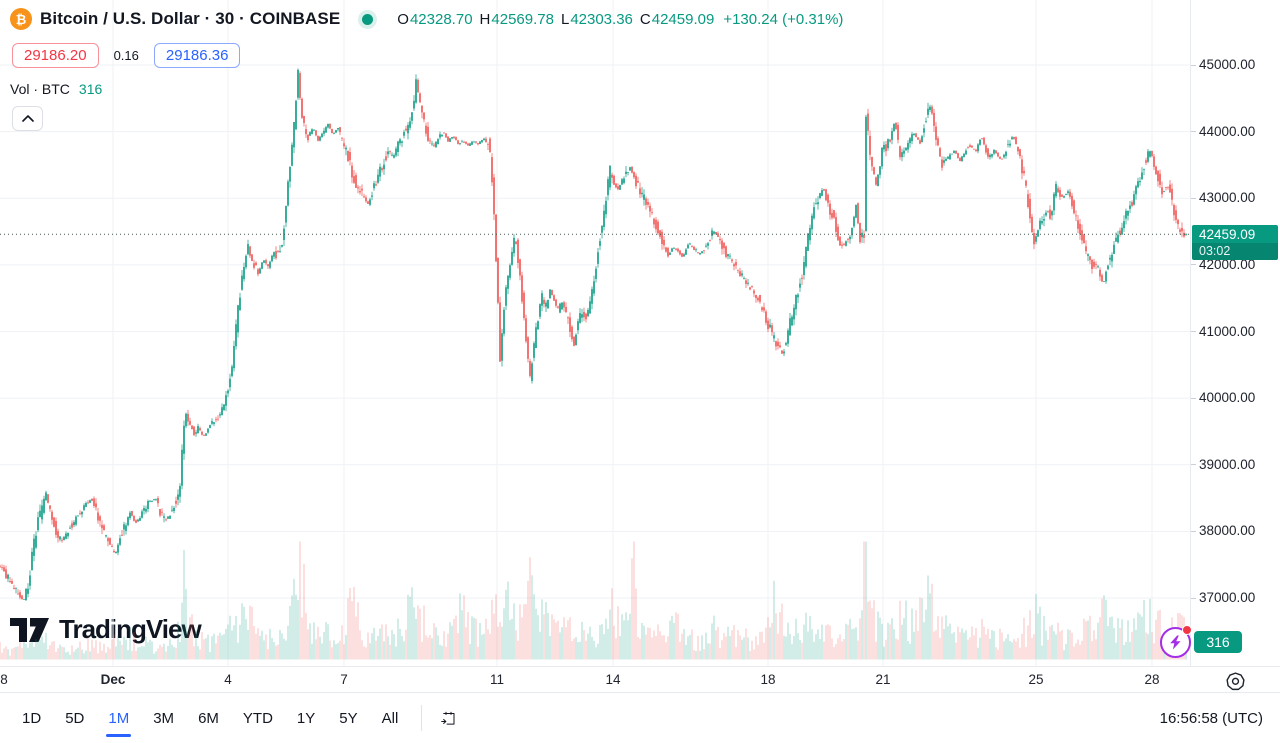  What do you see at coordinates (228, 679) in the screenshot?
I see `time-axis-label: 4` at bounding box center [228, 679].